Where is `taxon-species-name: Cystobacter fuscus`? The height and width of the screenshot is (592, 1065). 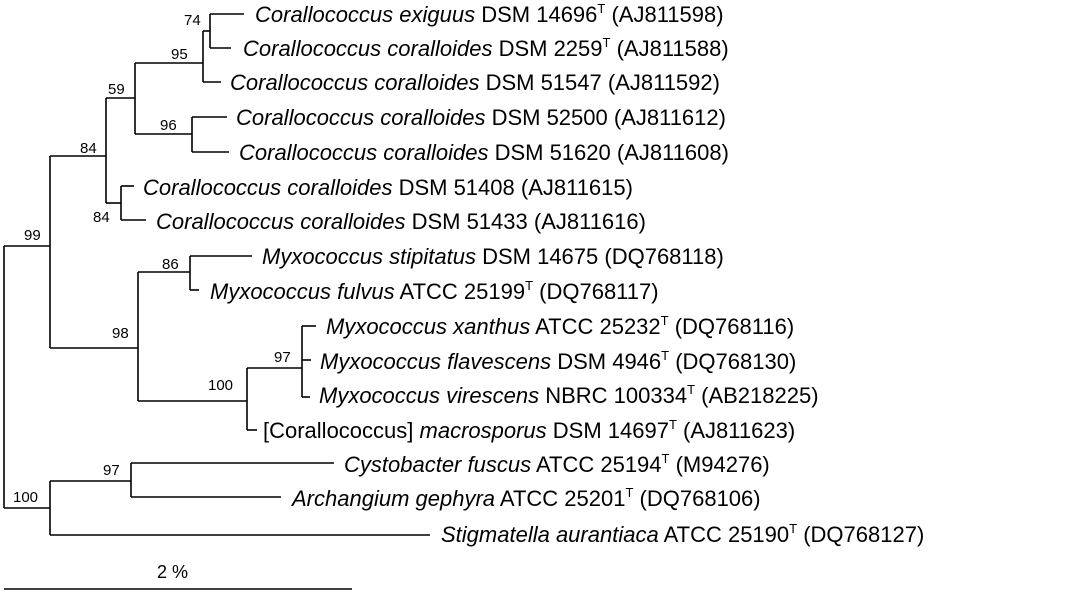
taxon-species-name: Cystobacter fuscus is located at coordinates (437, 464).